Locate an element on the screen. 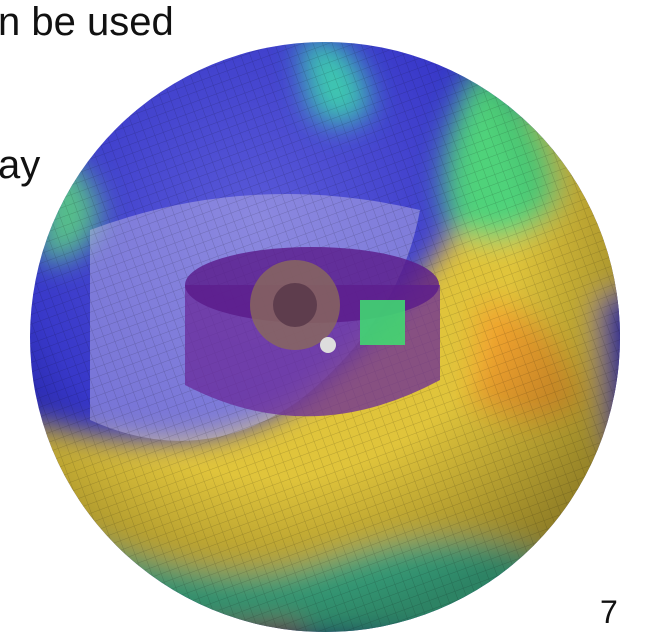 This screenshot has width=648, height=635. text-line: ay is located at coordinates (20, 165).